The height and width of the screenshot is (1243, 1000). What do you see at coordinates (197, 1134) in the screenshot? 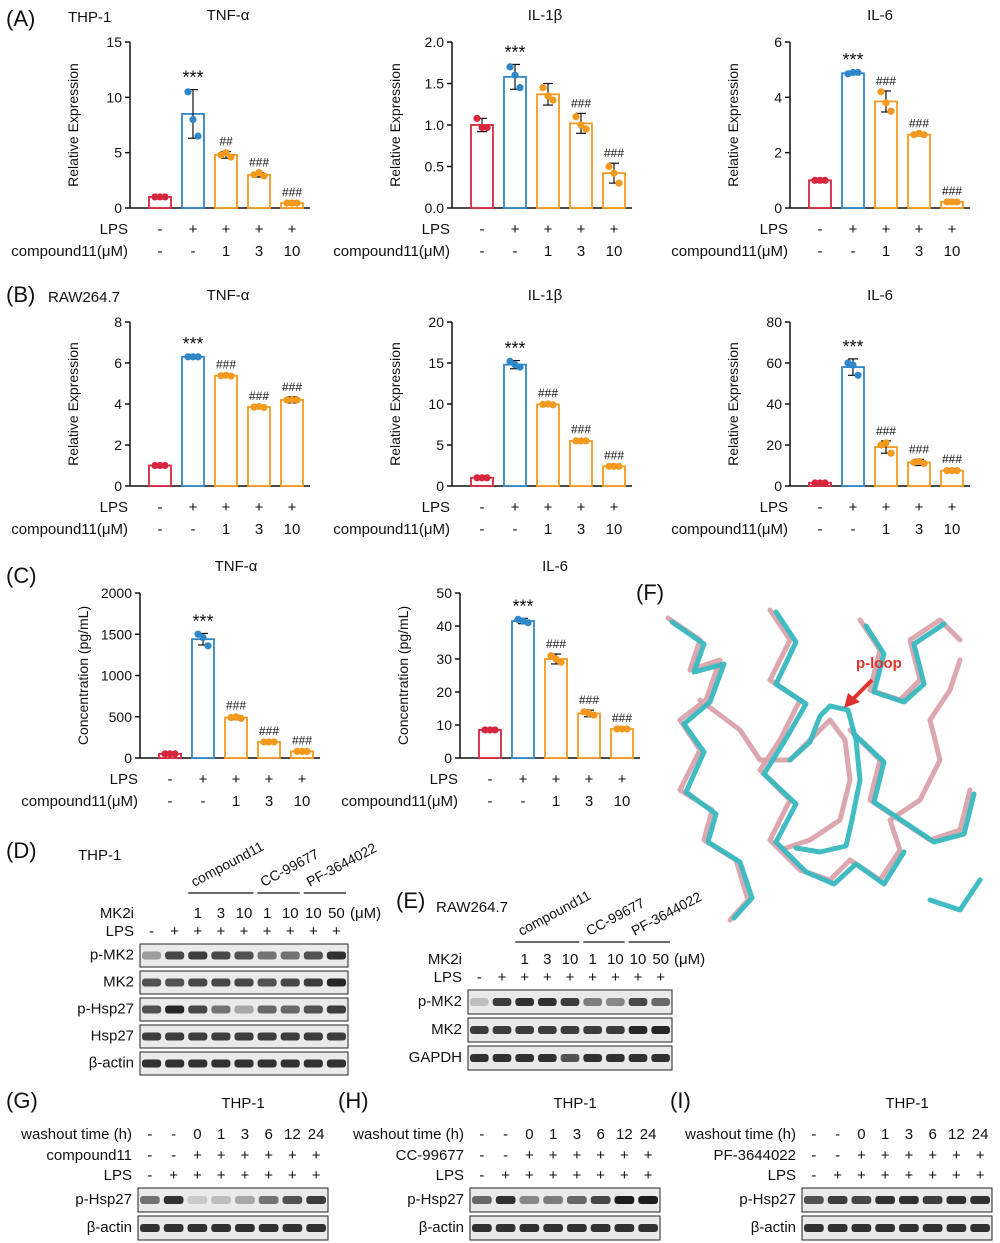
I see `condition-value: 0` at bounding box center [197, 1134].